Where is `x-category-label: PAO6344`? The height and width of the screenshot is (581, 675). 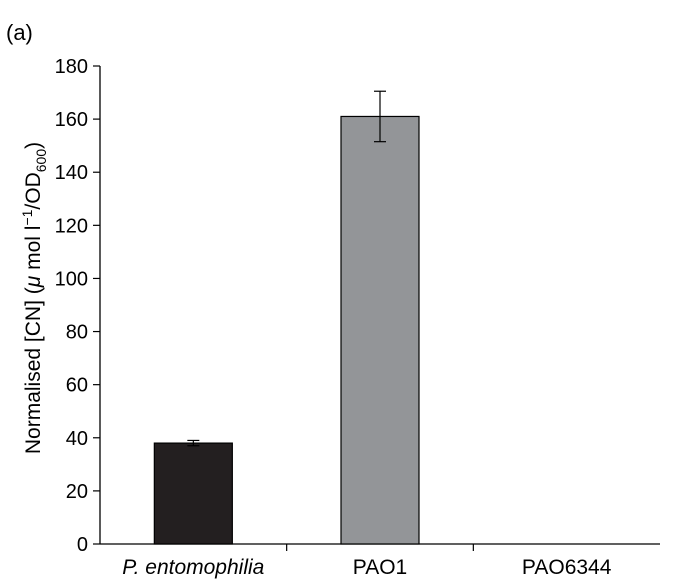 x-category-label: PAO6344 is located at coordinates (567, 567).